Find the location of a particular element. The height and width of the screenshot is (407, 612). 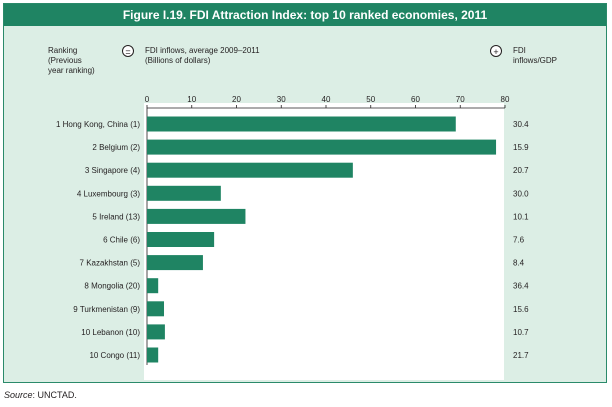

source-label: Source is located at coordinates (18, 395).